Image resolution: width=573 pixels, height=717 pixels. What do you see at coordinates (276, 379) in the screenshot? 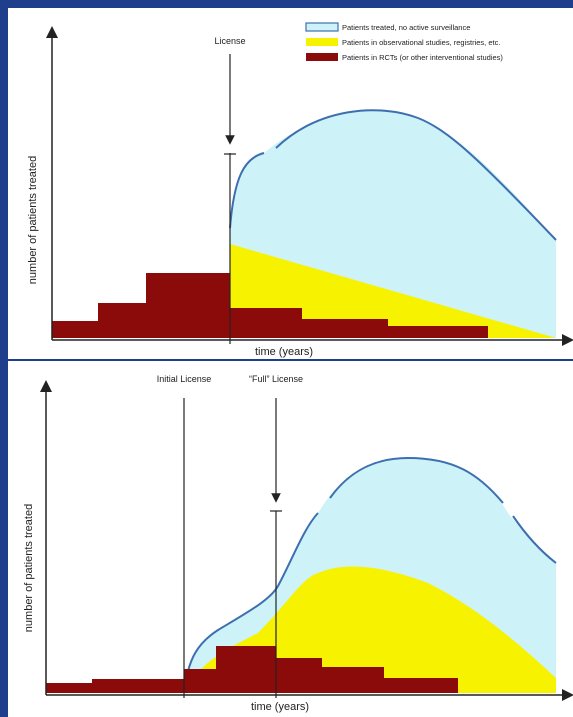
I see `bottom-full-license-label: “Full” License` at bounding box center [276, 379].